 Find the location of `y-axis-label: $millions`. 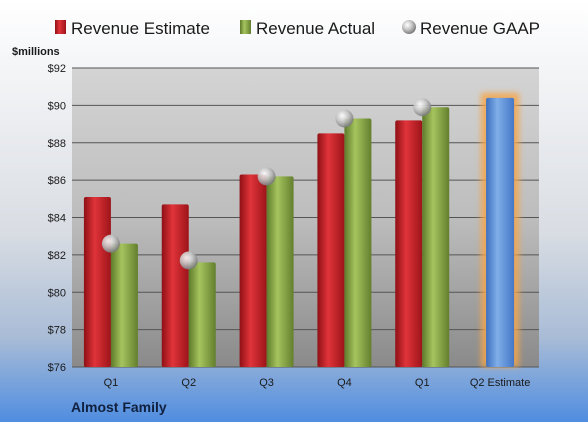

y-axis-label: $millions is located at coordinates (36, 52).